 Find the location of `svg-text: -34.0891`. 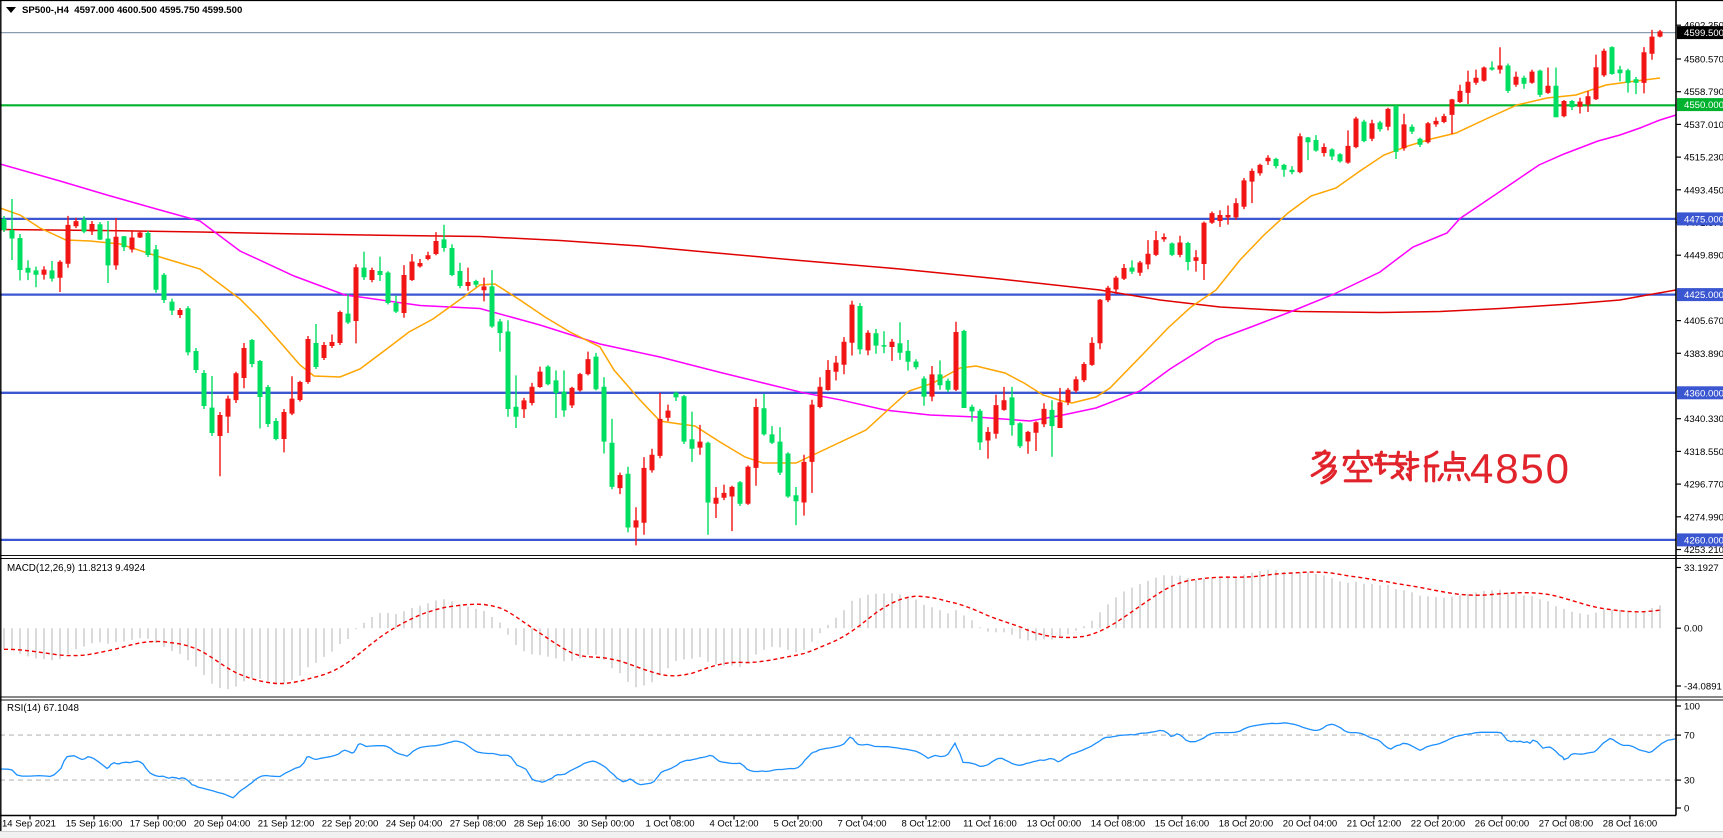

svg-text: -34.0891 is located at coordinates (1703, 687).